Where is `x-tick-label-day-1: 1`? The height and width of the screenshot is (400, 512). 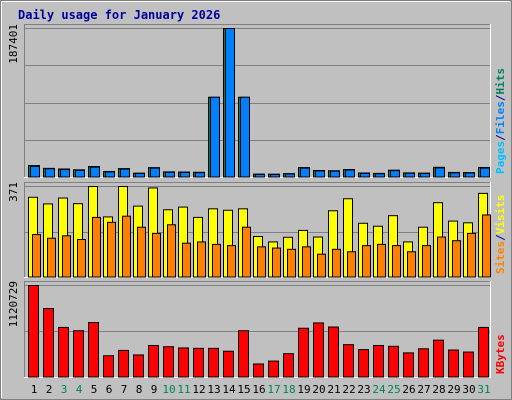
x-tick-label-day-1: 1 is located at coordinates (34, 389).